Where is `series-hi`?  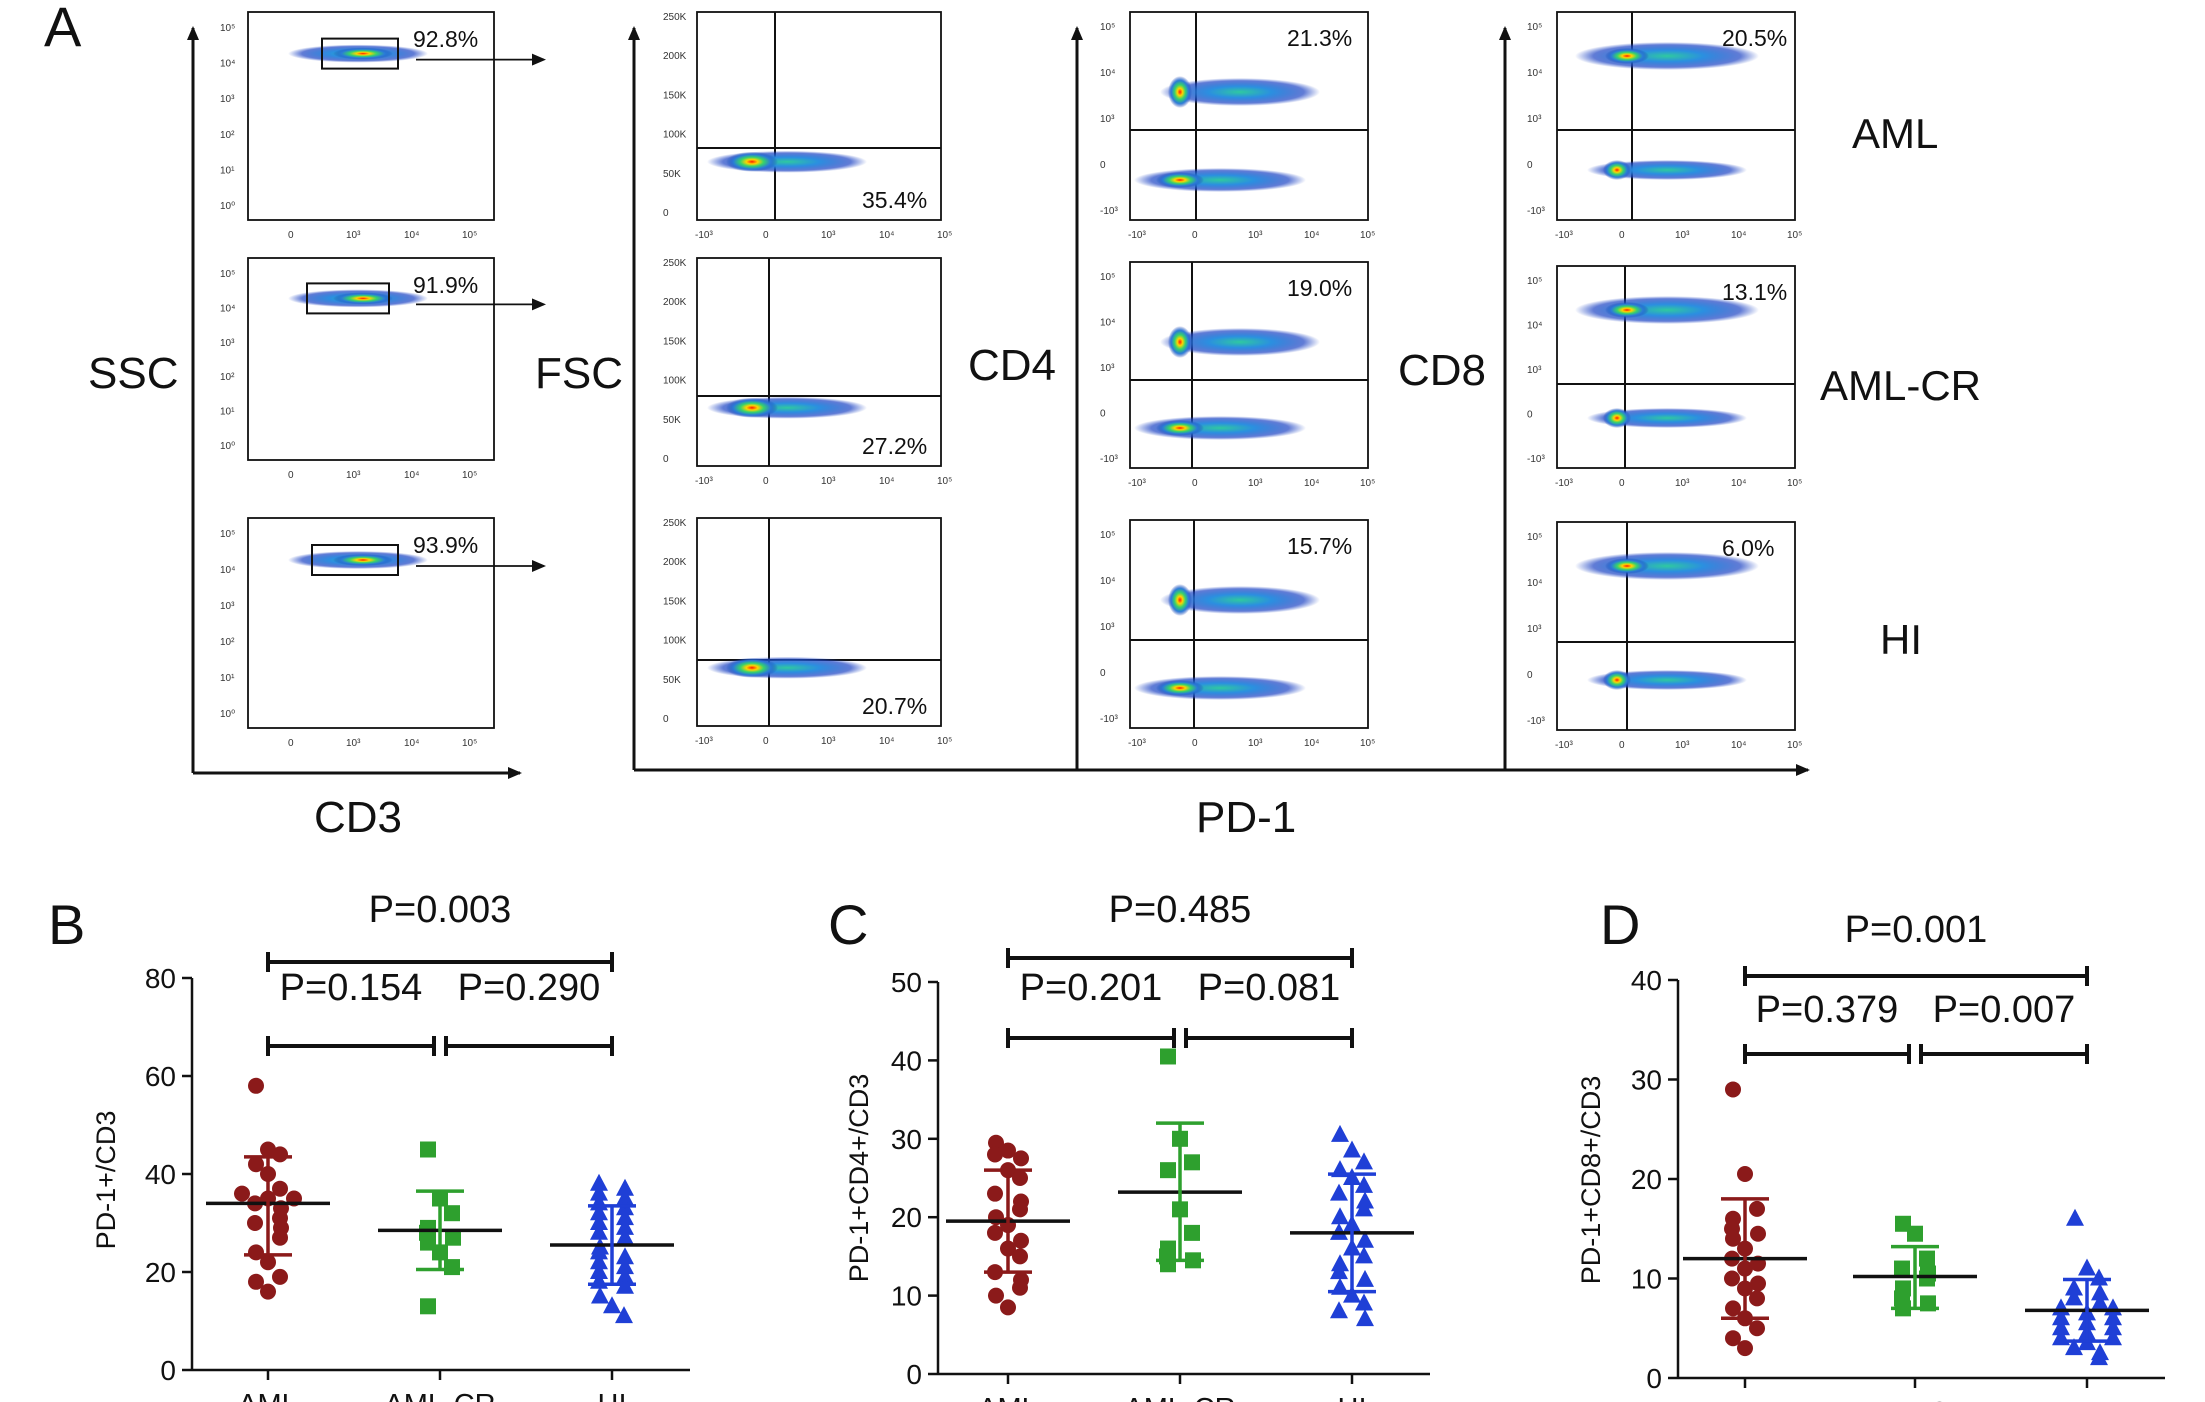 series-hi is located at coordinates (2087, 1287).